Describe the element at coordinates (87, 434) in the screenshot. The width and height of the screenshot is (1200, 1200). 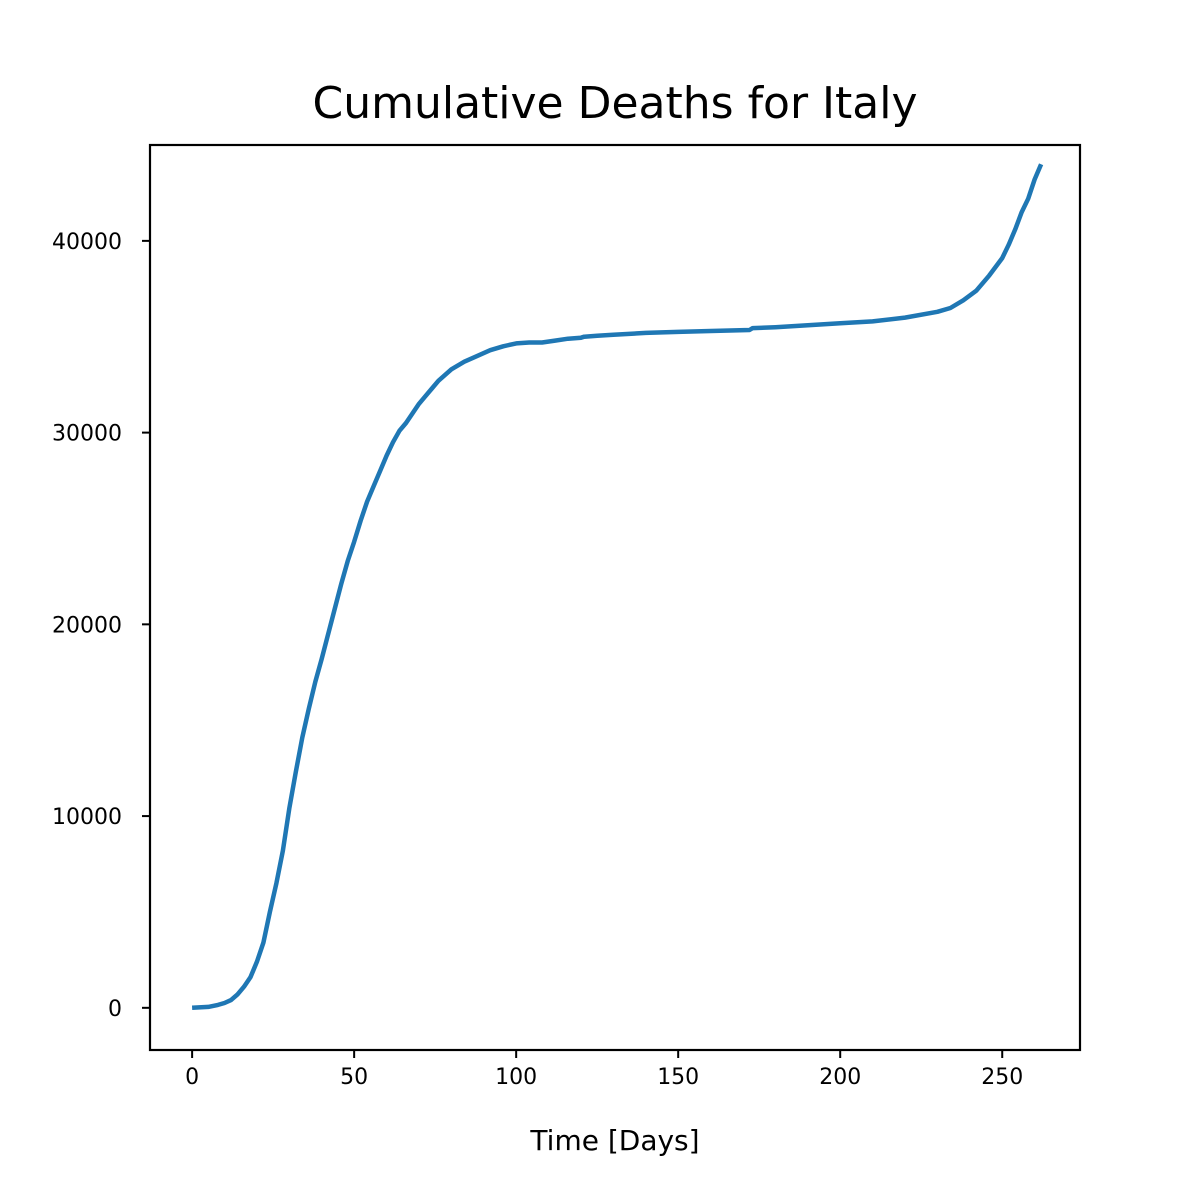
I see `y-tick-label: 30000` at that location.